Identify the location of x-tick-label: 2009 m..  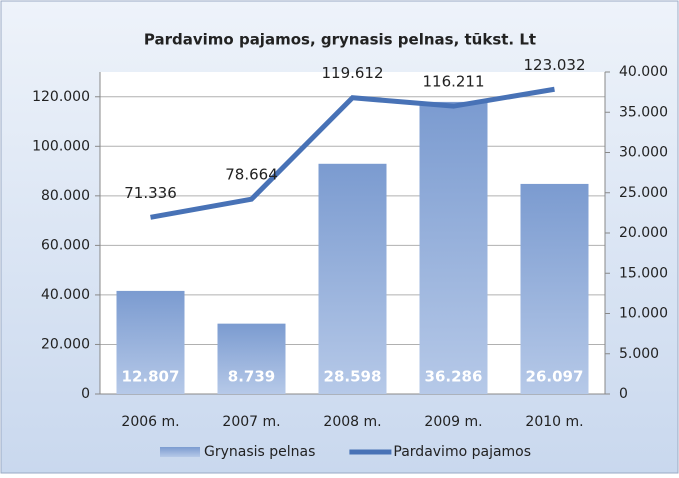
(453, 422).